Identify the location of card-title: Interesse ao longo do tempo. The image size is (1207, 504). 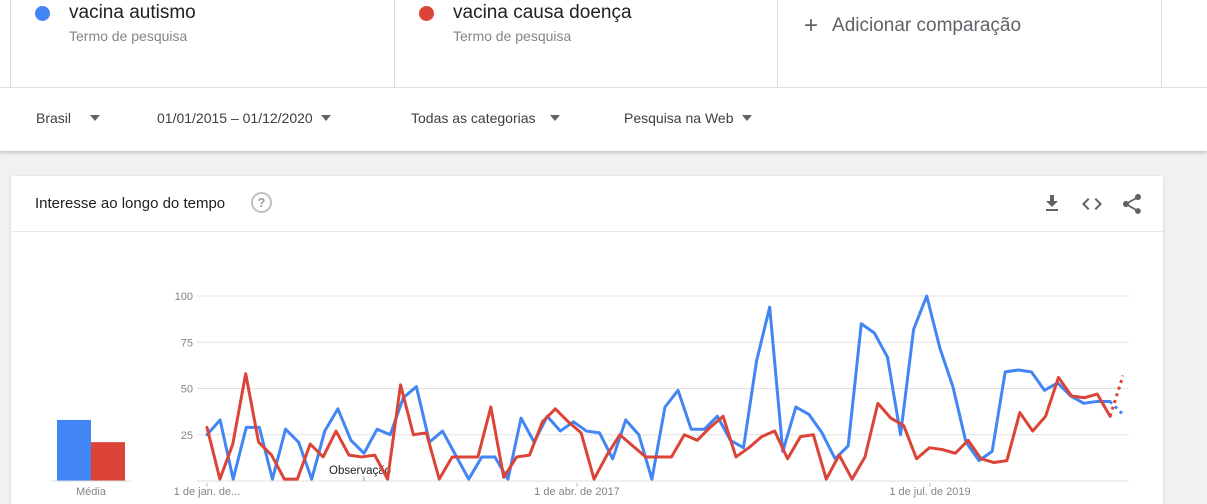
(130, 203).